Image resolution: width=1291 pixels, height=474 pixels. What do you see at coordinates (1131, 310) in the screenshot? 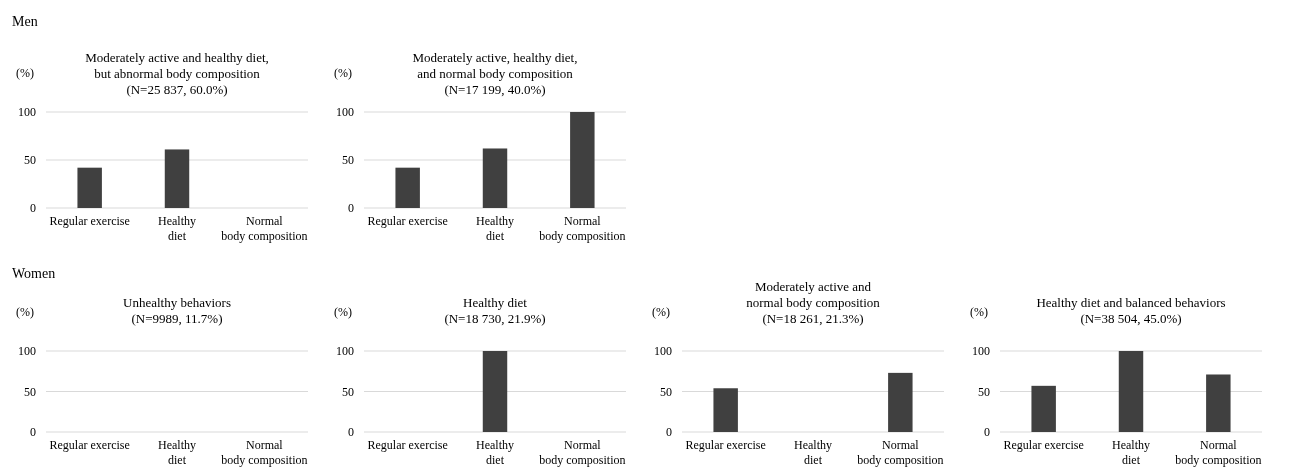
I see `chart-title: Healthy diet and balanced behaviors (N=38 504, 45.0%)` at bounding box center [1131, 310].